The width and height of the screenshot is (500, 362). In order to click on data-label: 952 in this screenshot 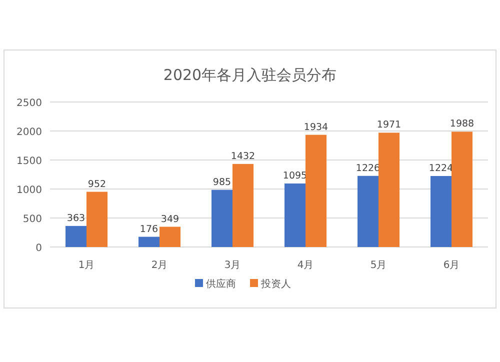, I will do `click(97, 184)`.